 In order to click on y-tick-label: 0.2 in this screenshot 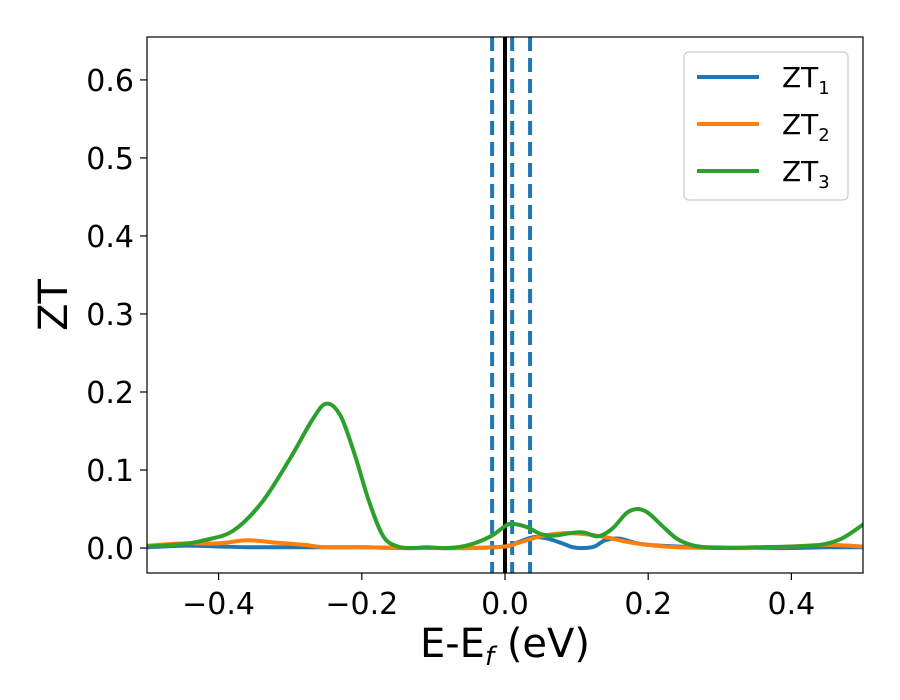, I will do `click(110, 393)`.